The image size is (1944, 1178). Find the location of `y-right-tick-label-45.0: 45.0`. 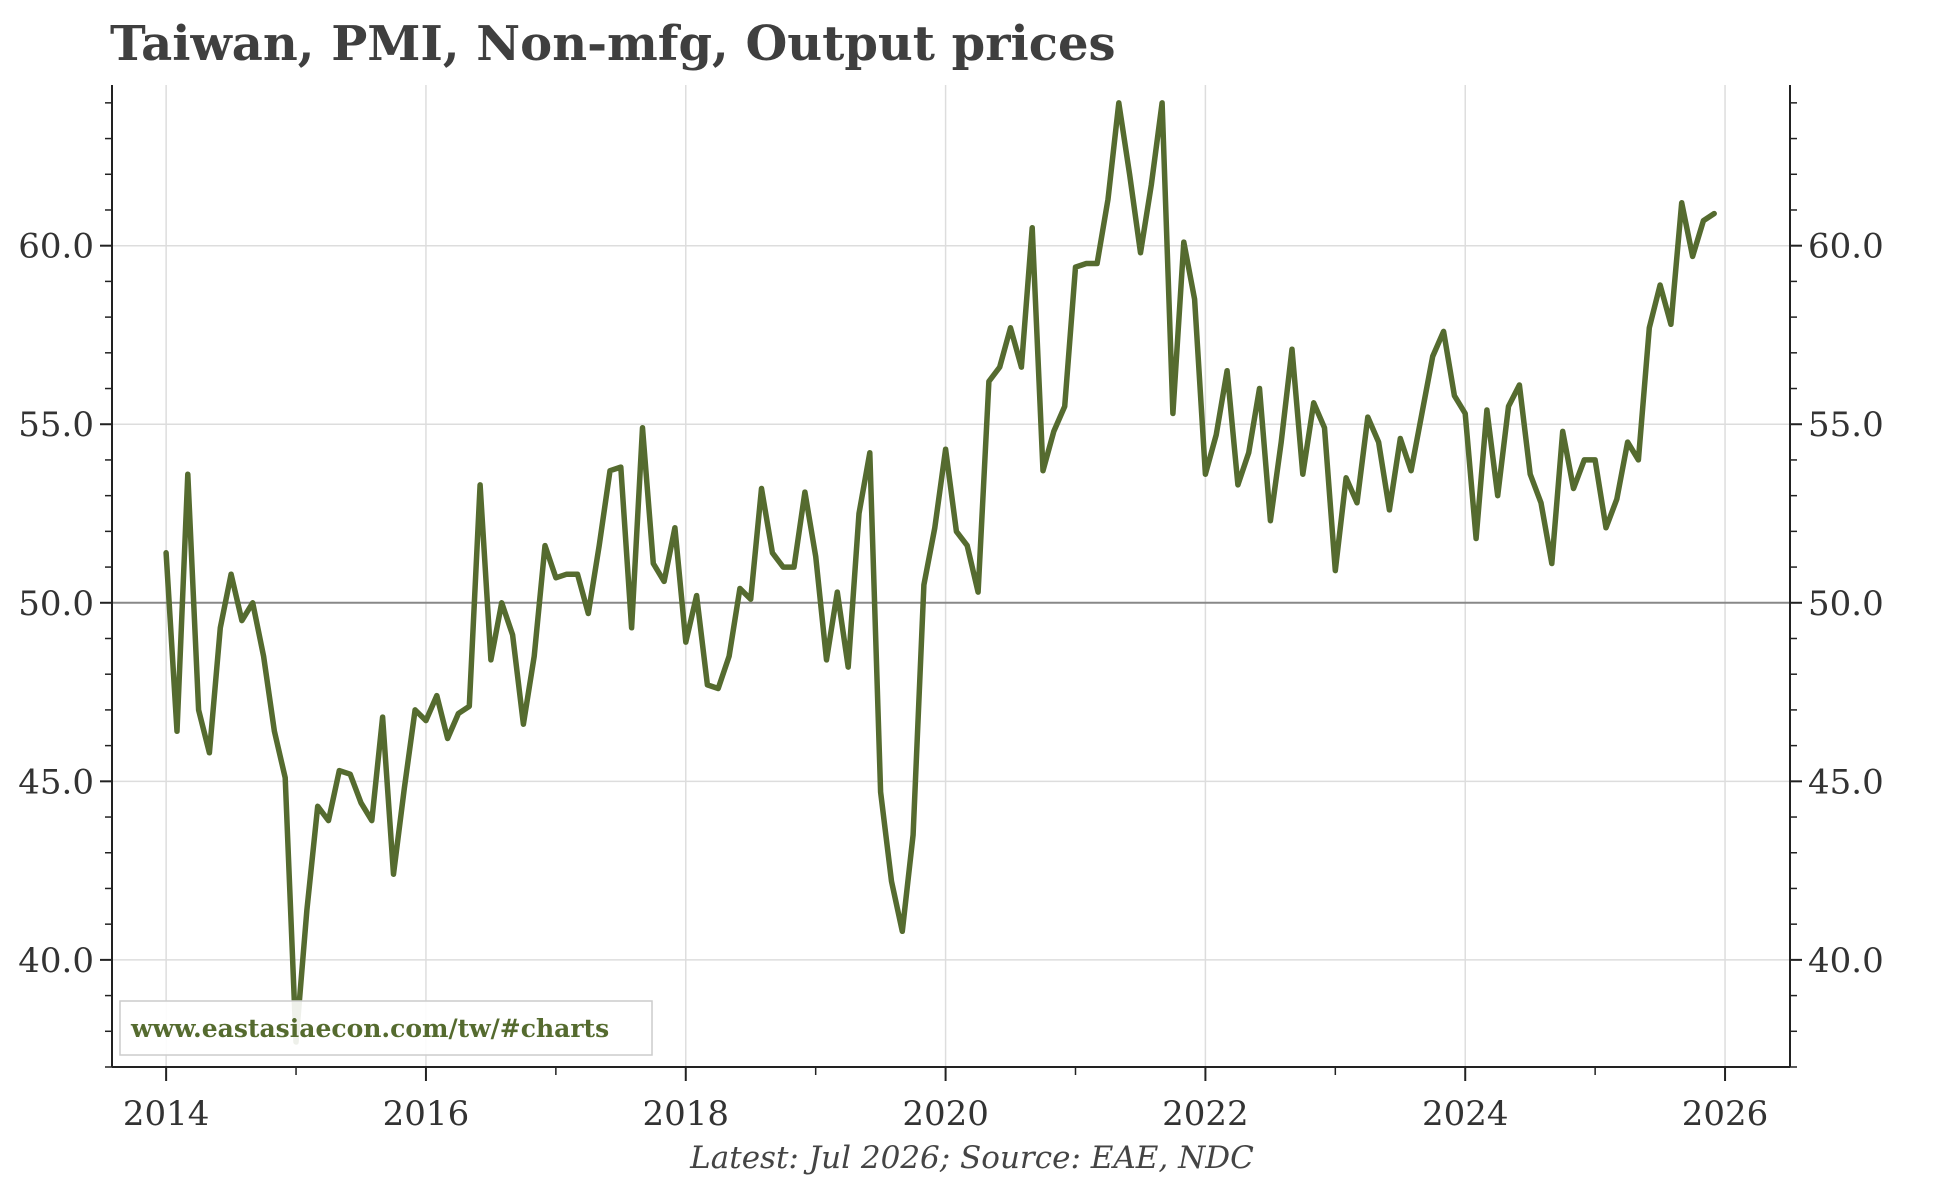

y-right-tick-label-45.0: 45.0 is located at coordinates (1846, 782).